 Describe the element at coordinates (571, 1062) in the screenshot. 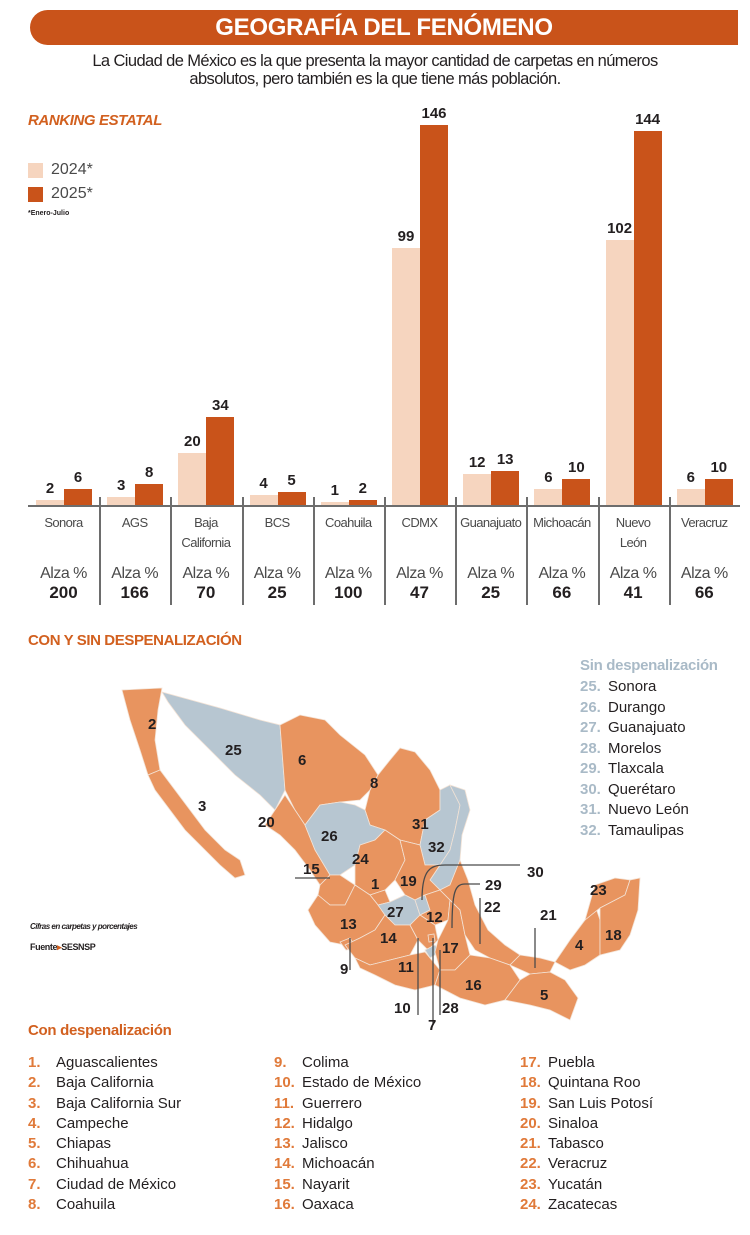

I see `state-name: Puebla` at that location.